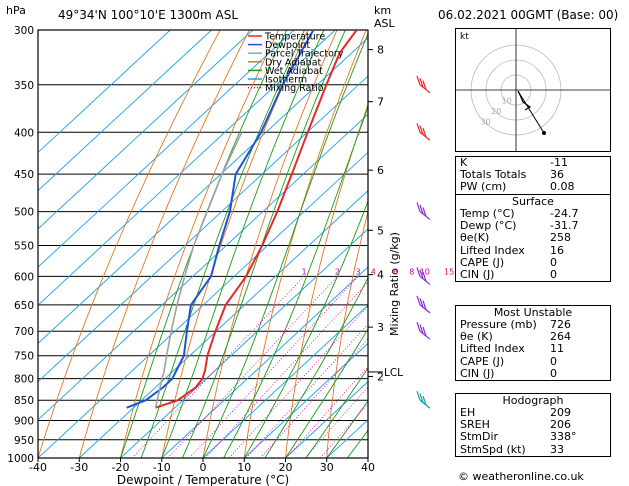 The height and width of the screenshot is (486, 629). I want to click on pressure-tick-label: 800, so click(24, 380).